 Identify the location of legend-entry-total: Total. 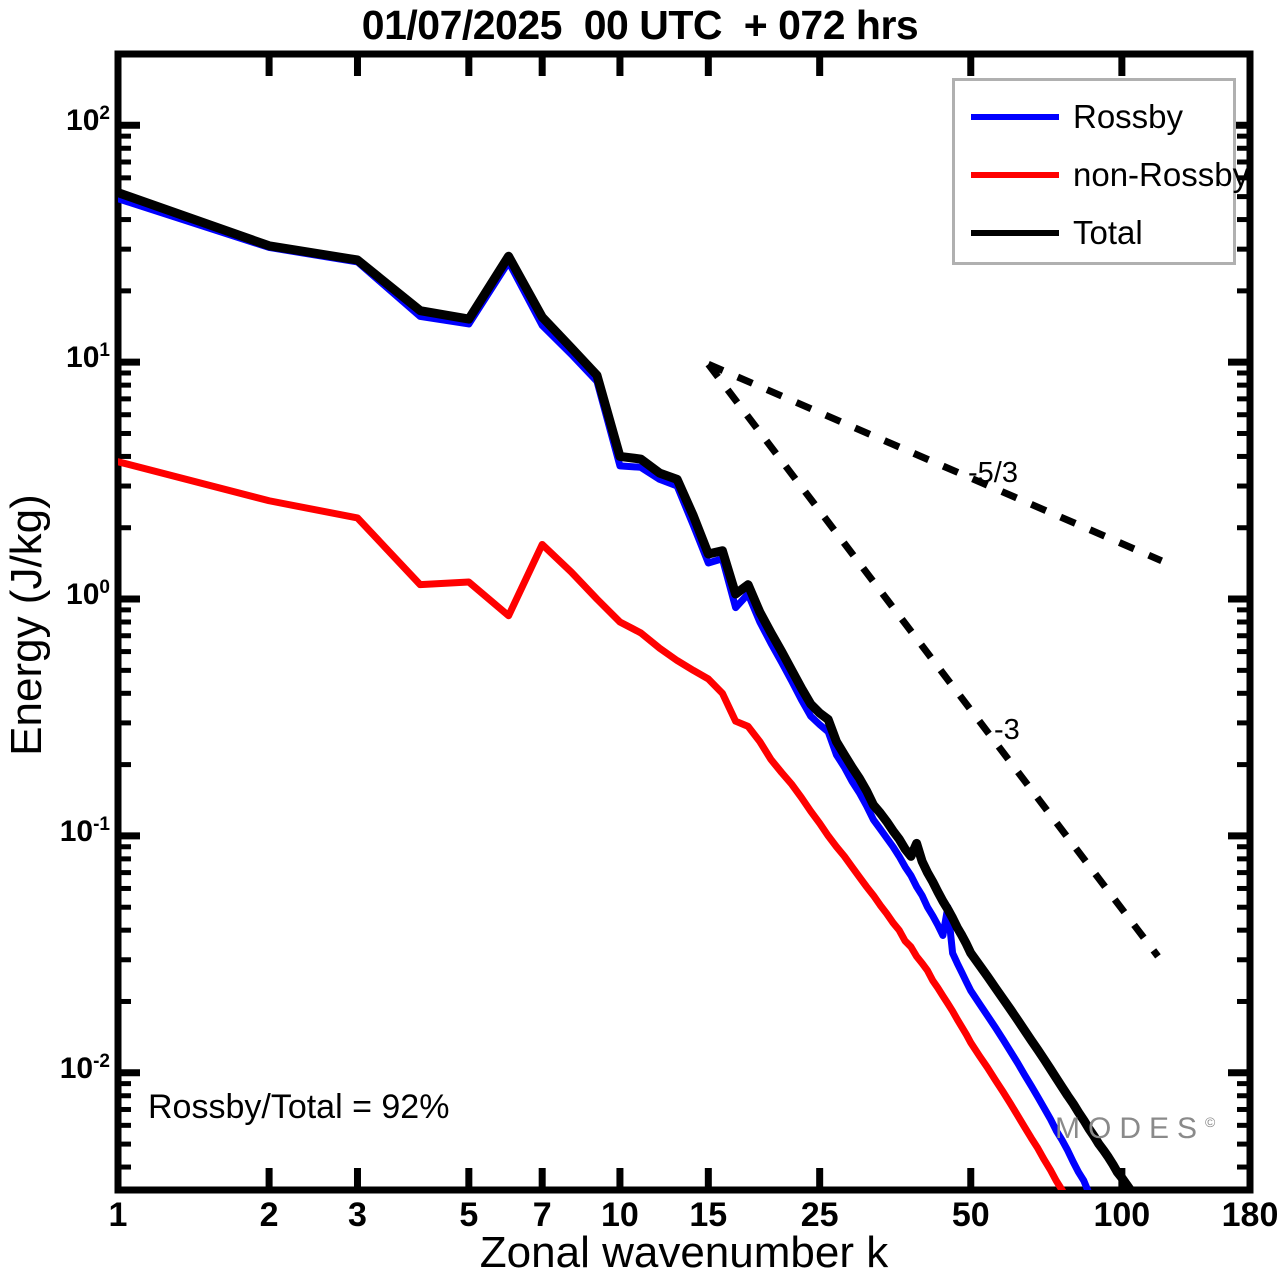
(1094, 233).